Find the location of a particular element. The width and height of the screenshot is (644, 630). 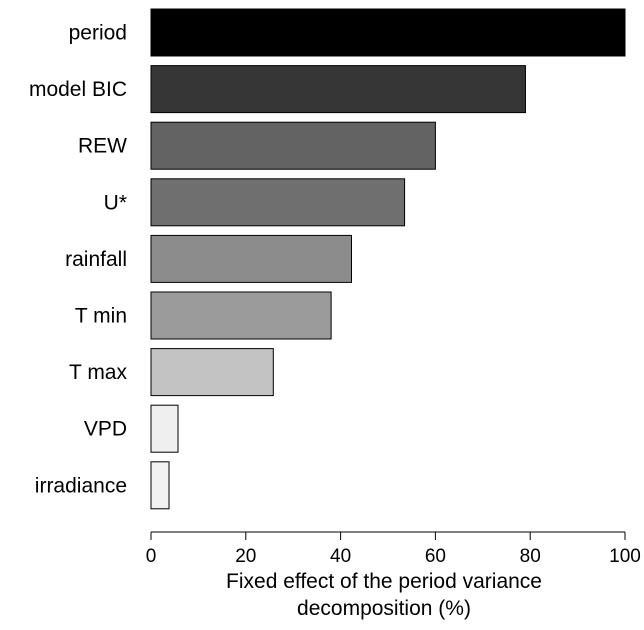

x-tick-label: 0 is located at coordinates (151, 556).